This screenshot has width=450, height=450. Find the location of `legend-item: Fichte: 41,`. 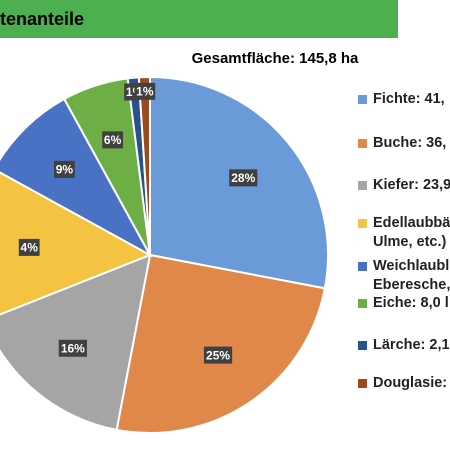

legend-item: Fichte: 41, is located at coordinates (401, 99).